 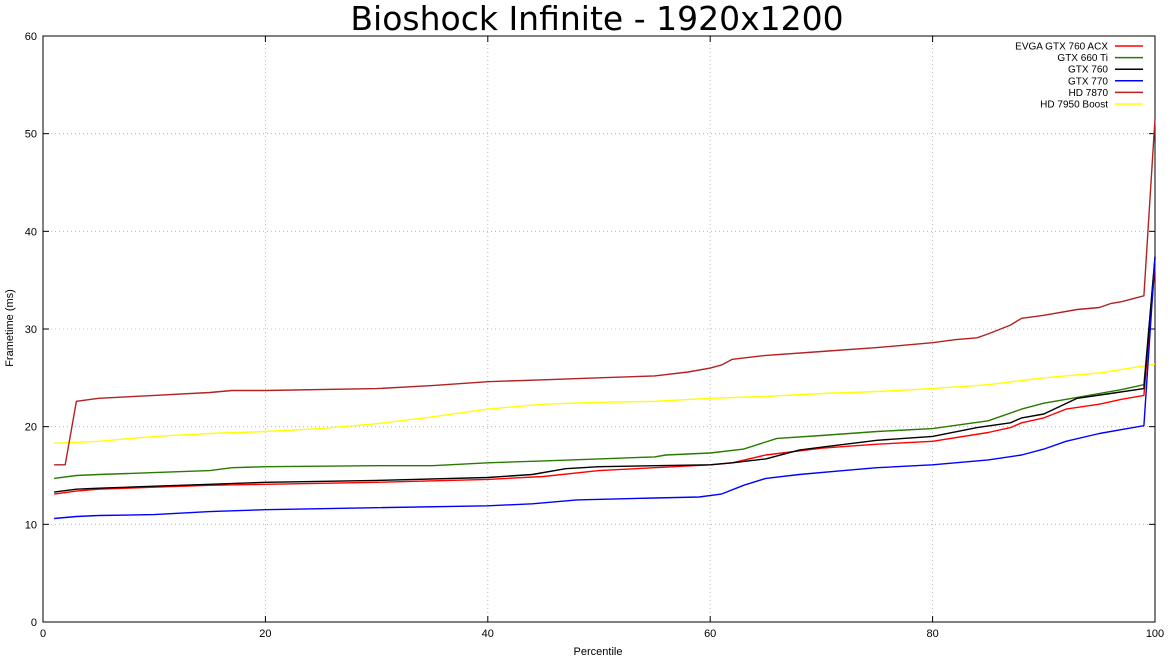 I want to click on x-tick-label: 0, so click(x=43, y=634).